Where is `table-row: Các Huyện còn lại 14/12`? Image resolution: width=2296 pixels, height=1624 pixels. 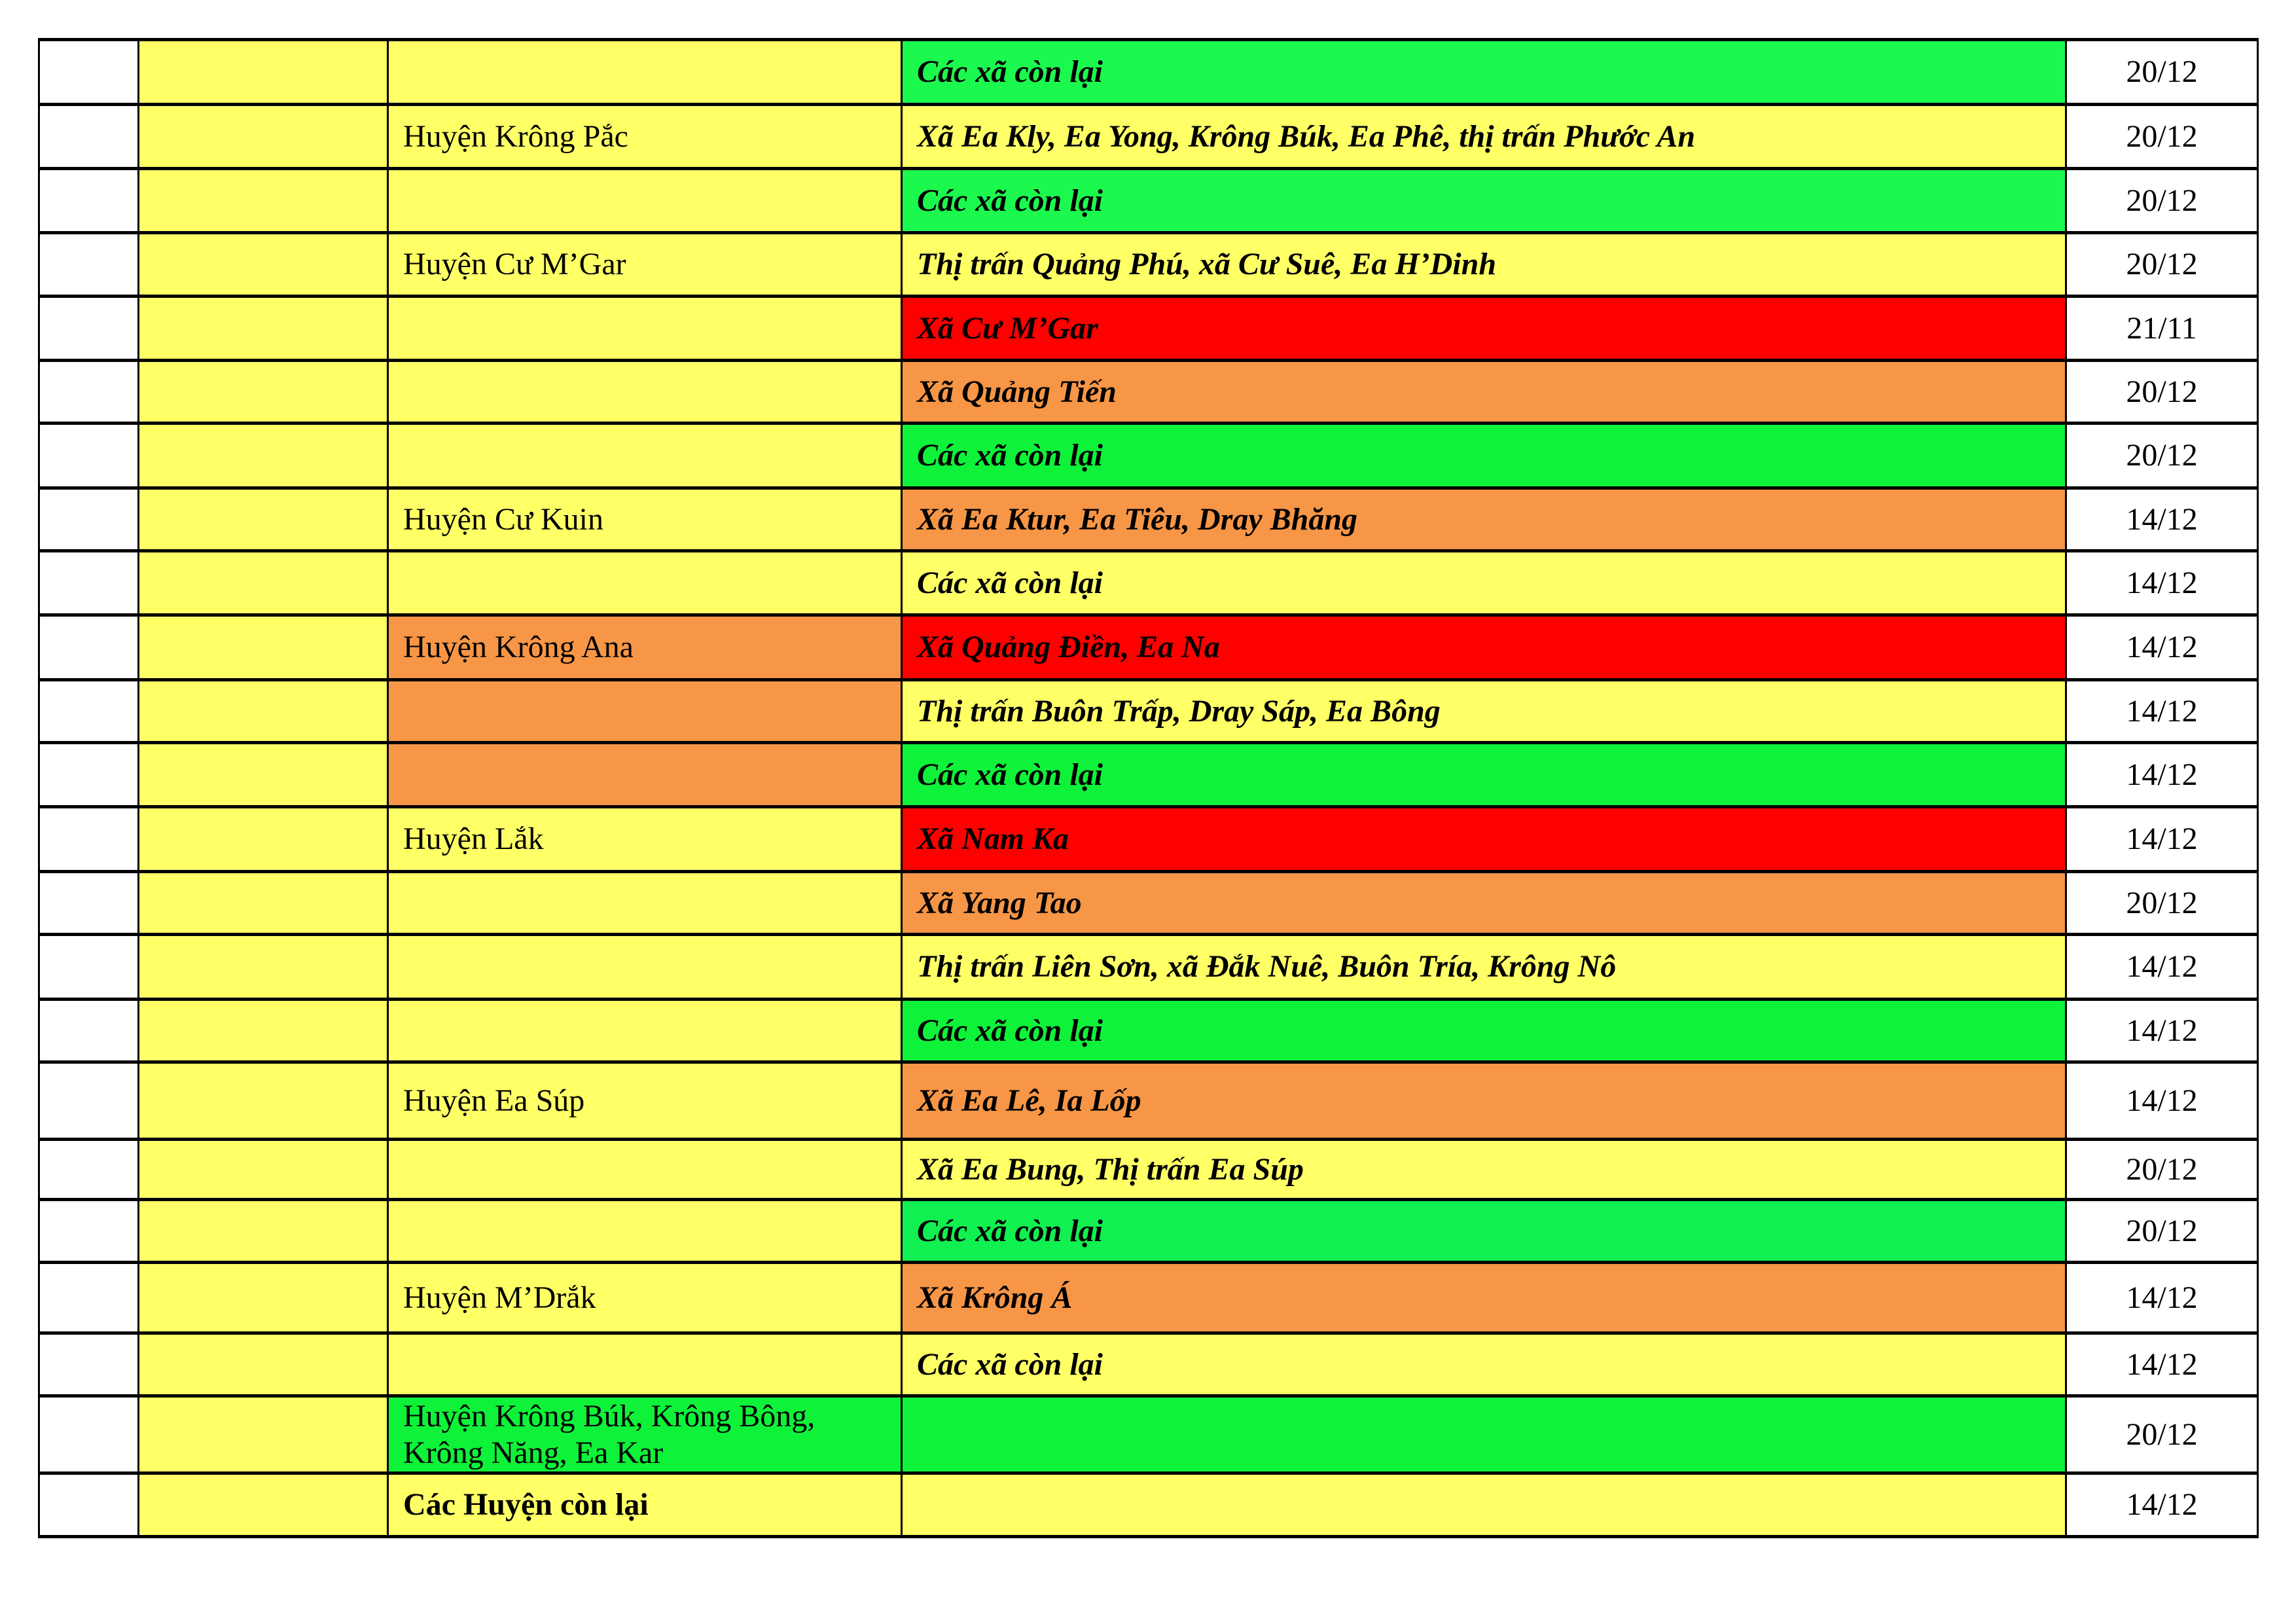 table-row: Các Huyện còn lại 14/12 is located at coordinates (1148, 1504).